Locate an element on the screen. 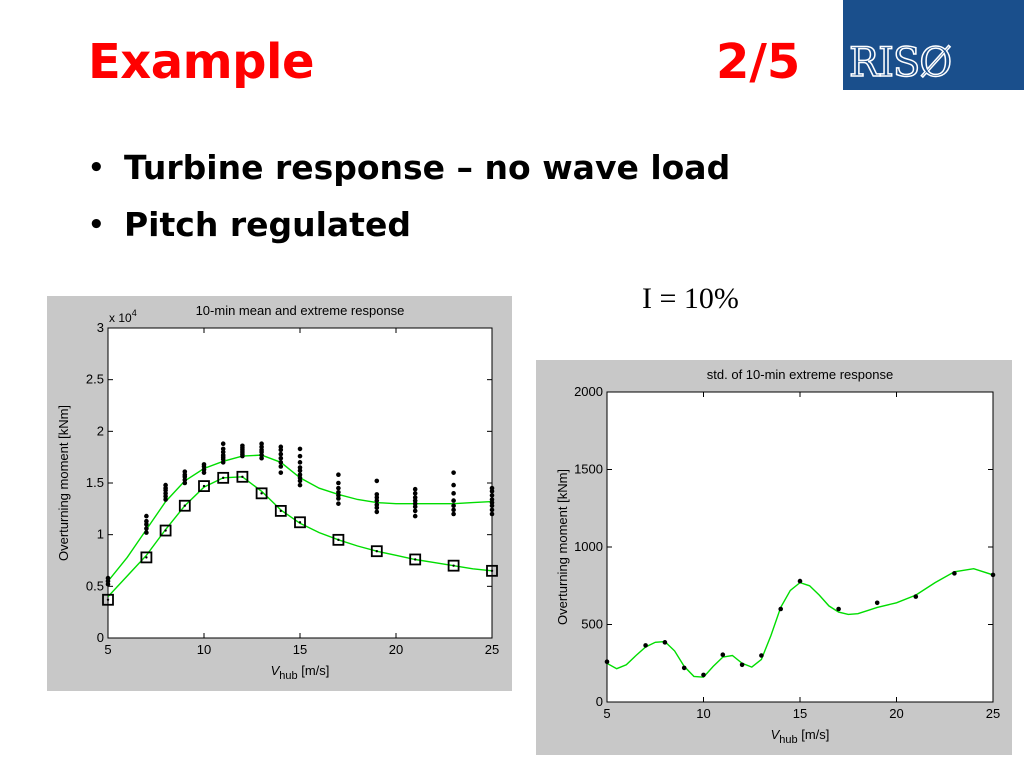 The height and width of the screenshot is (768, 1024). x-axis-label: Vhub [m/s] is located at coordinates (800, 736).